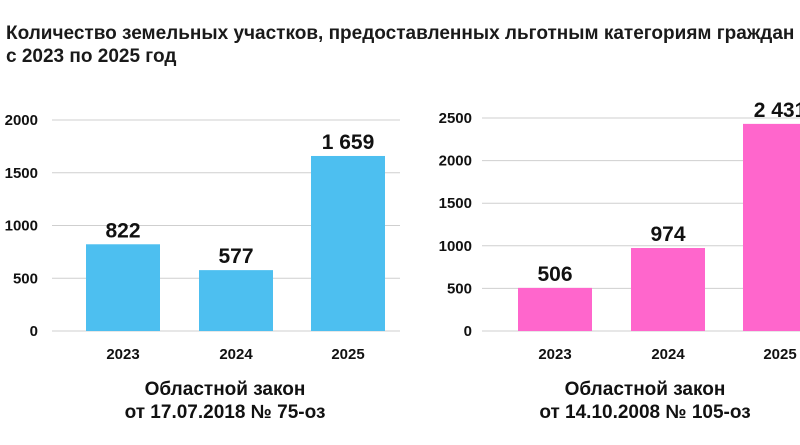 The height and width of the screenshot is (445, 800). What do you see at coordinates (668, 354) in the screenshot?
I see `right-x-tick-label-2024: 2024` at bounding box center [668, 354].